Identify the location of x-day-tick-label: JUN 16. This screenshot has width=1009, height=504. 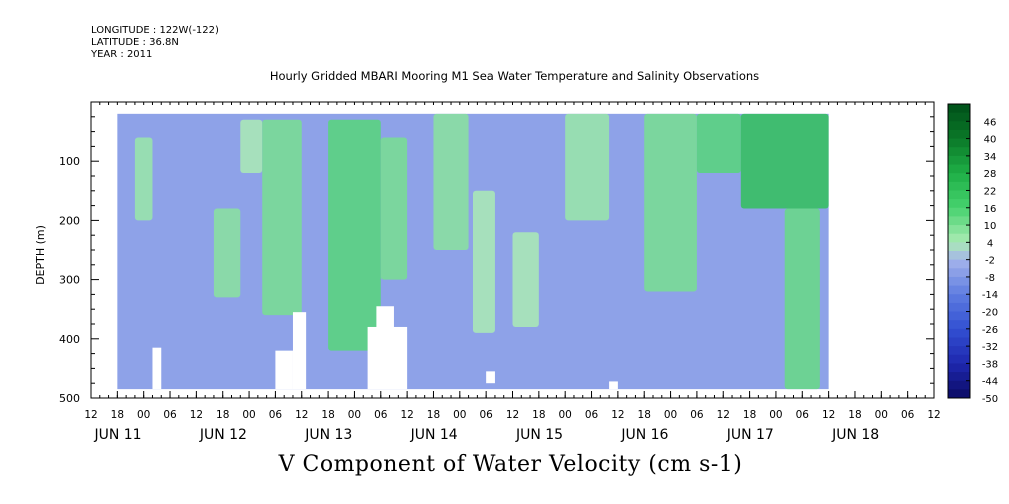
(644, 435).